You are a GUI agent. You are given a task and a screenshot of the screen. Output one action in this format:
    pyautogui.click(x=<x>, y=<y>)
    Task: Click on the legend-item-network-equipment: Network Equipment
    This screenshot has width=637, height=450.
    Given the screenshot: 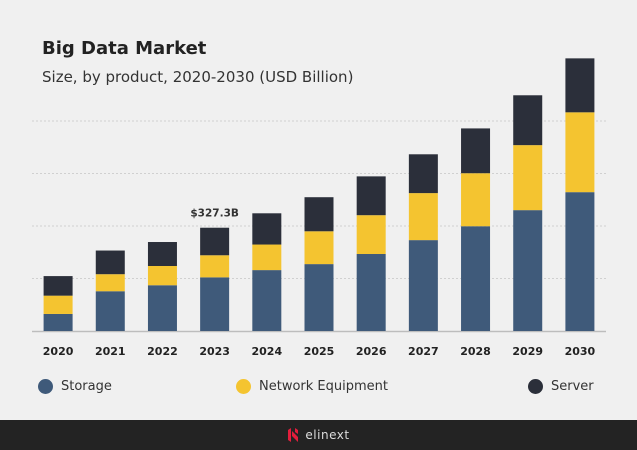 What is the action you would take?
    pyautogui.click(x=312, y=386)
    